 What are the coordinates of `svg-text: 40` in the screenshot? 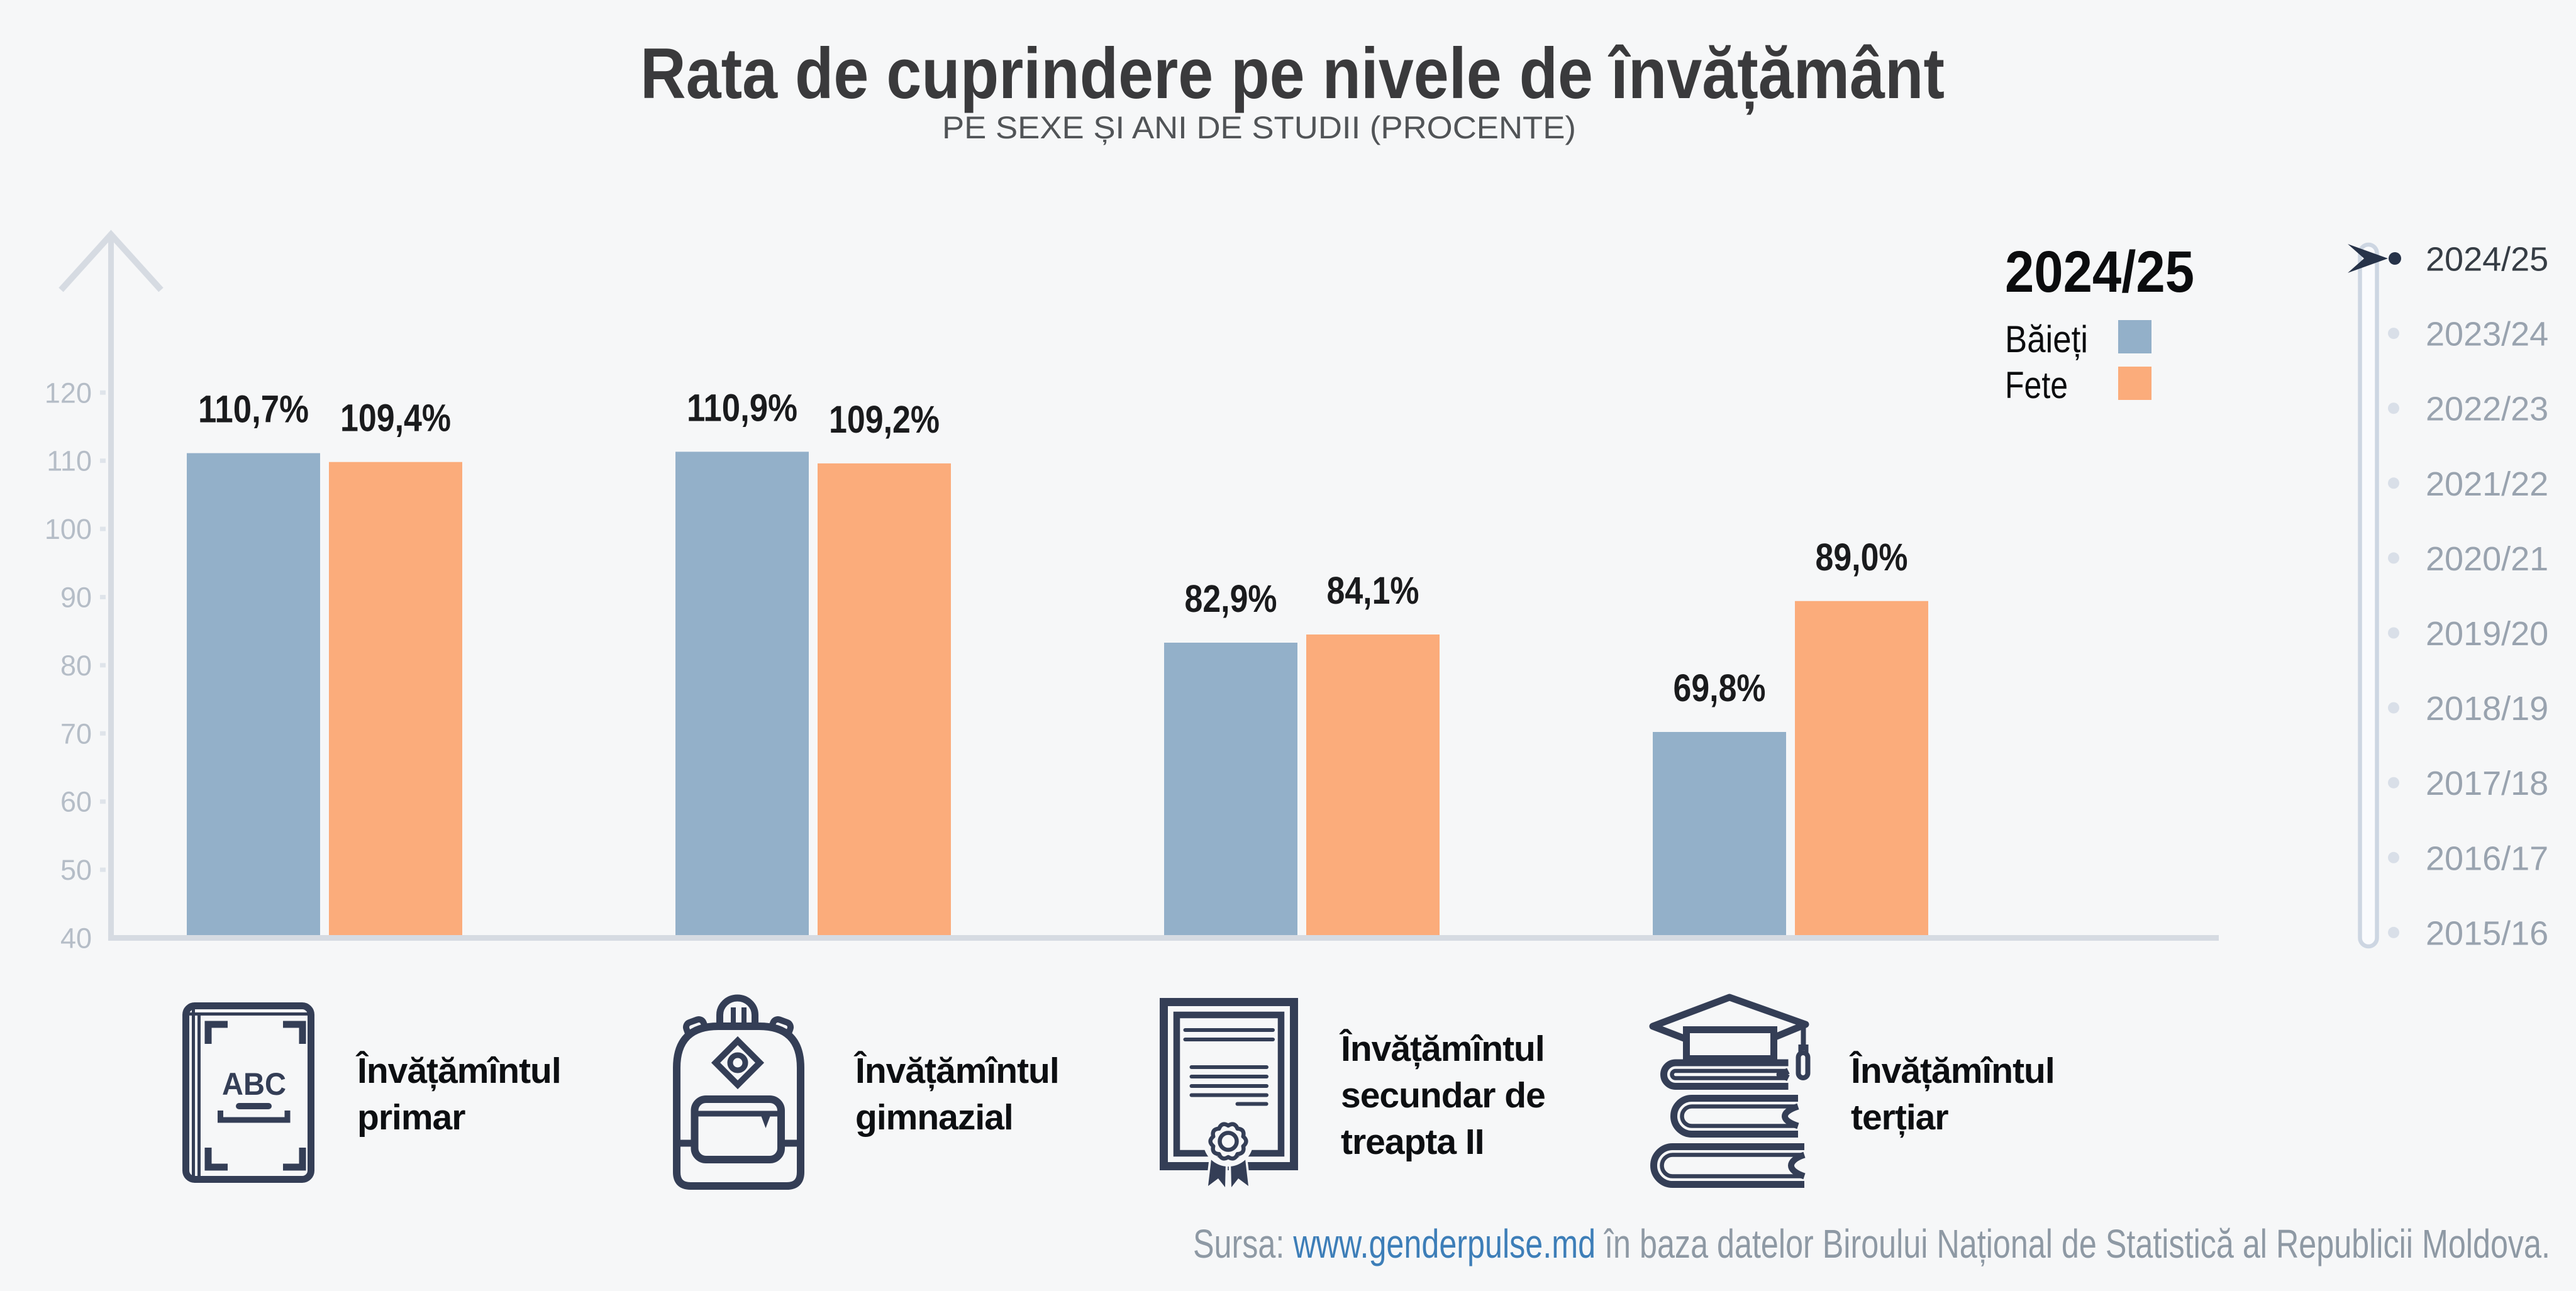 It's located at (76, 939).